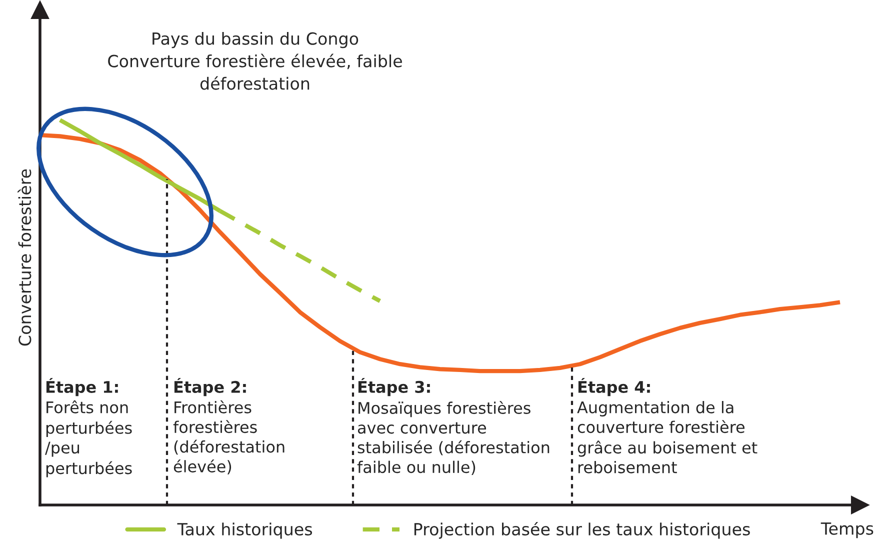 The height and width of the screenshot is (551, 878). Describe the element at coordinates (582, 530) in the screenshot. I see `legend-label: Projection basée sur les taux historiques` at that location.